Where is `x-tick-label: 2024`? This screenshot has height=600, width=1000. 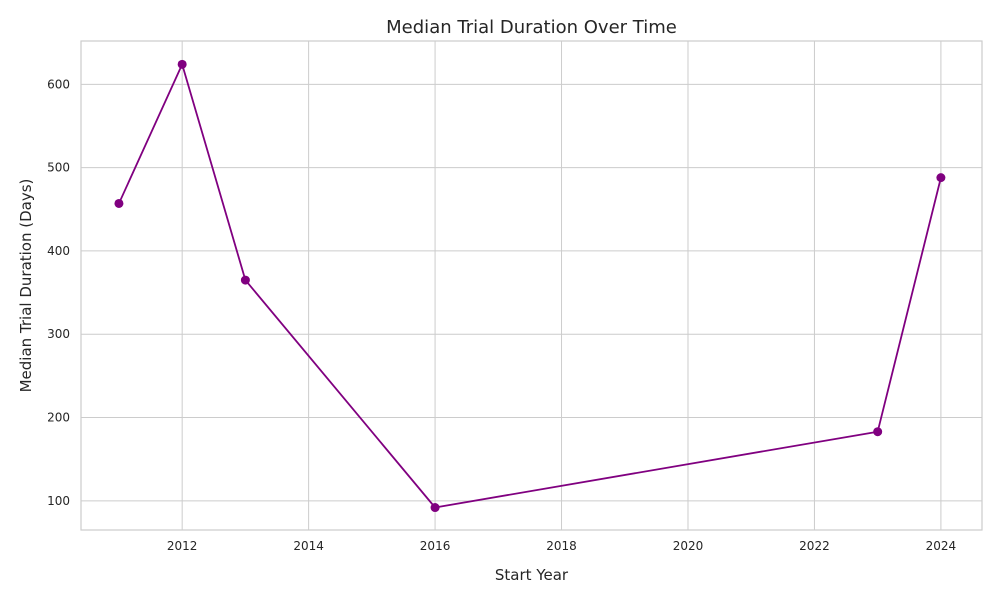 x-tick-label: 2024 is located at coordinates (941, 546).